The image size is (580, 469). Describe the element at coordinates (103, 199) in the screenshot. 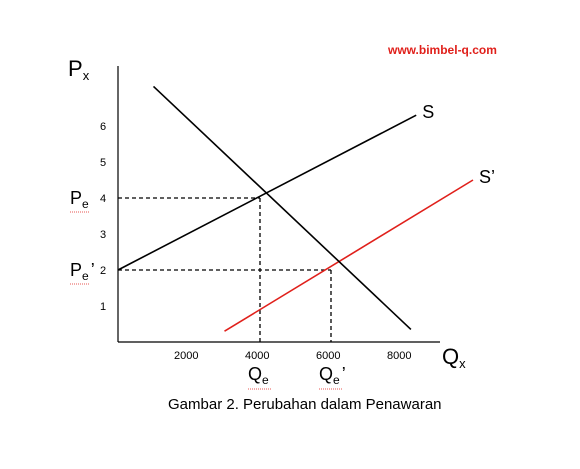

I see `y-tick-label: 4` at that location.